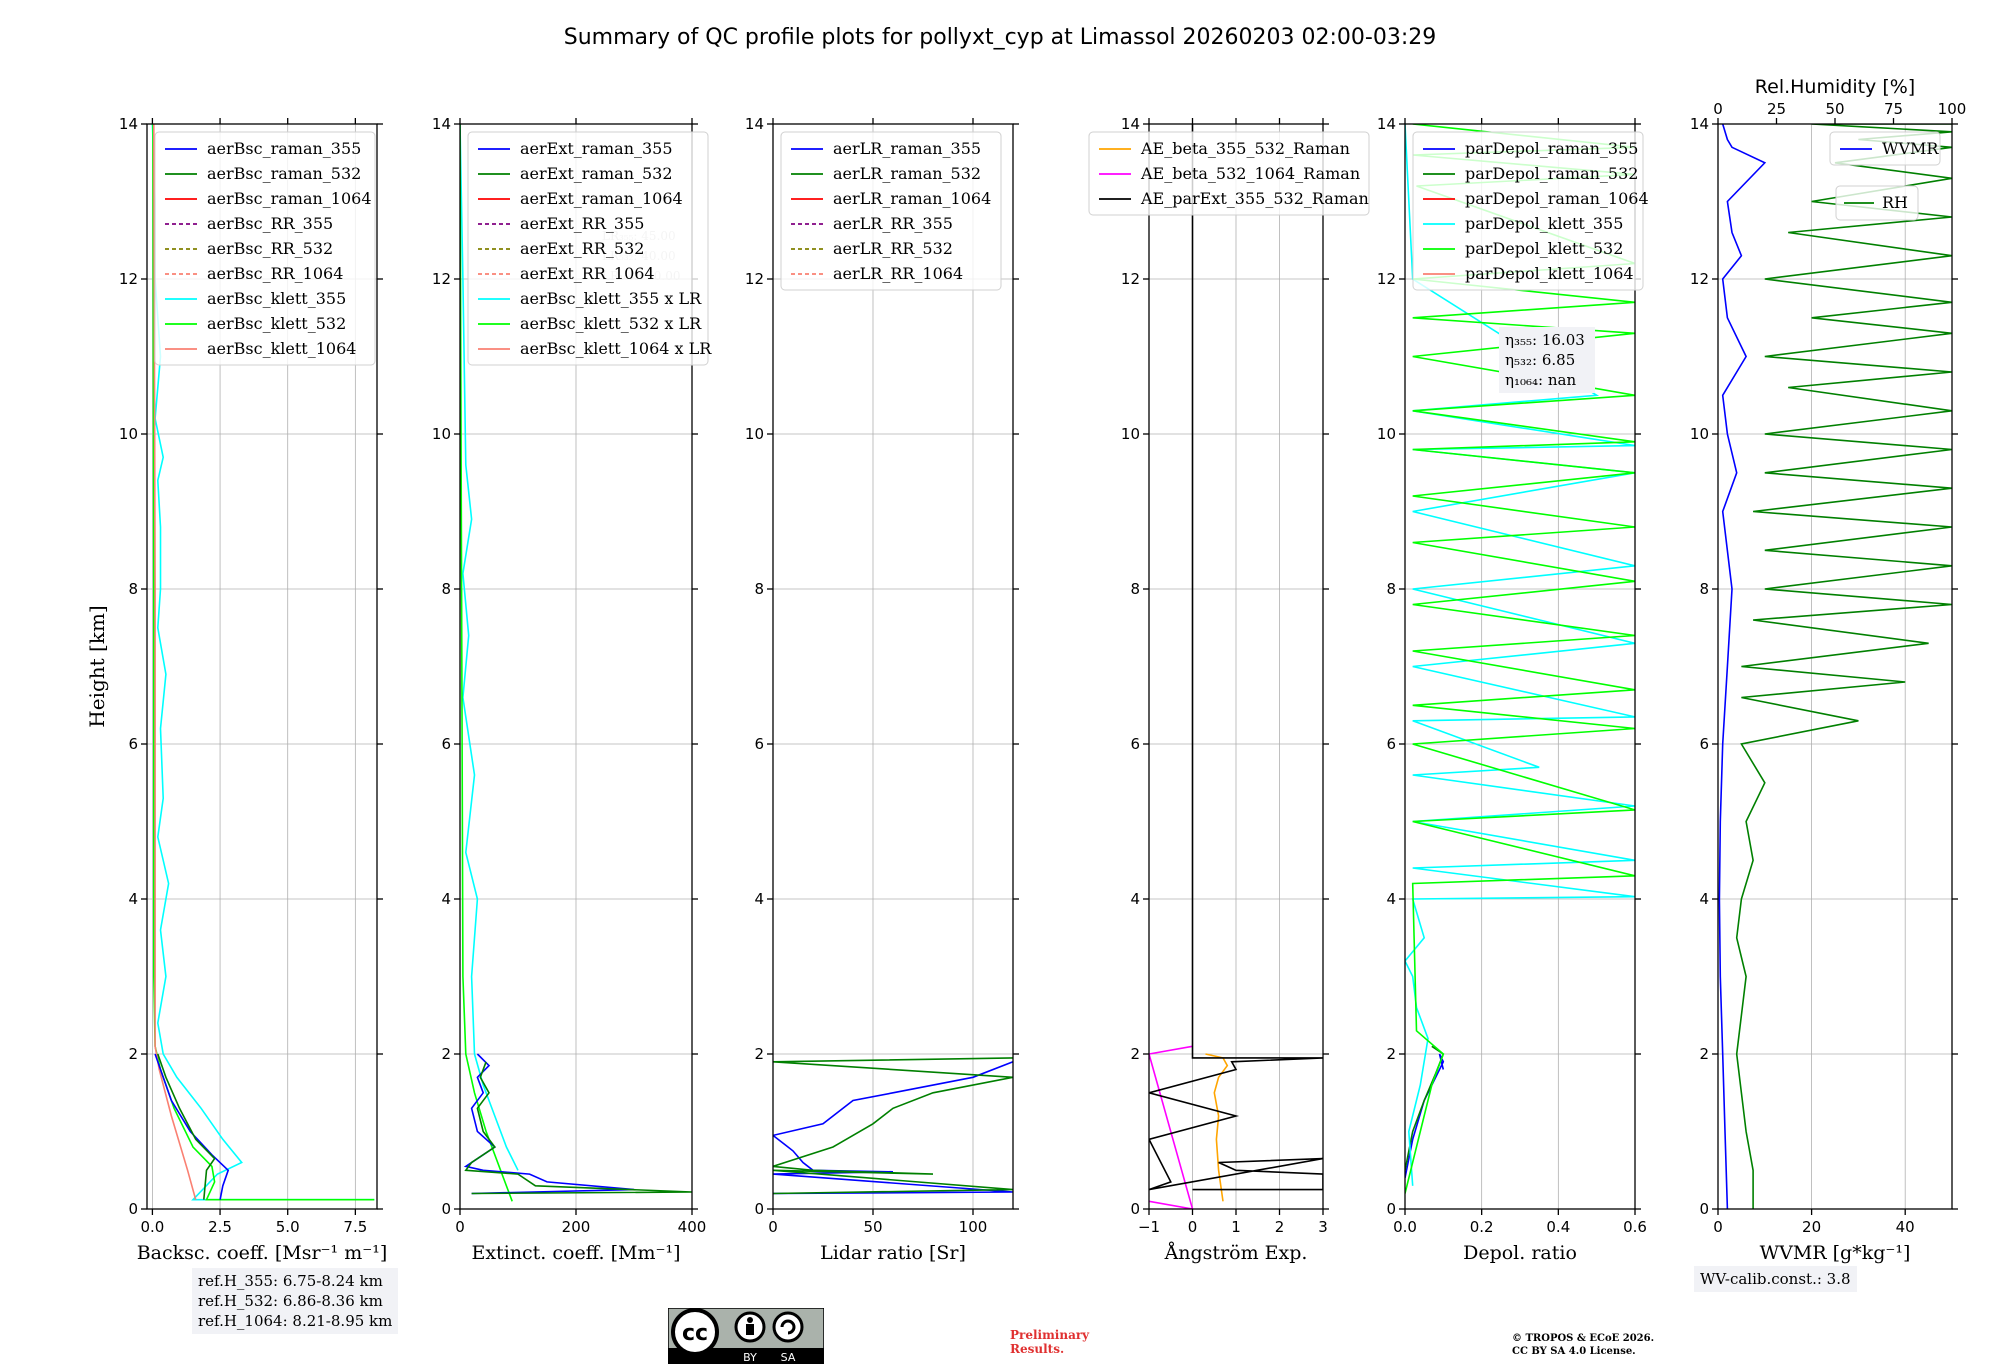 This screenshot has height=1364, width=2000. I want to click on legend-label: AE_beta_532_1064_Raman, so click(1250, 173).